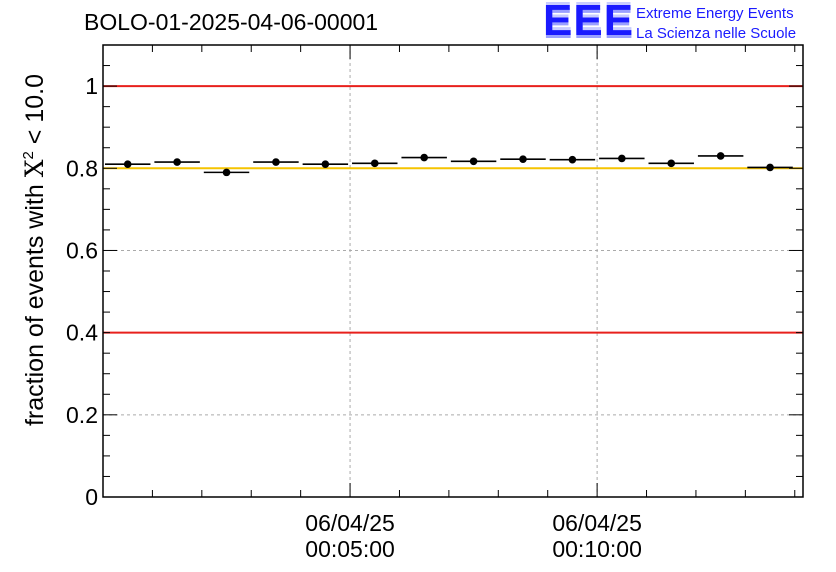  I want to click on y-tick-label: 0.8, so click(82, 168).